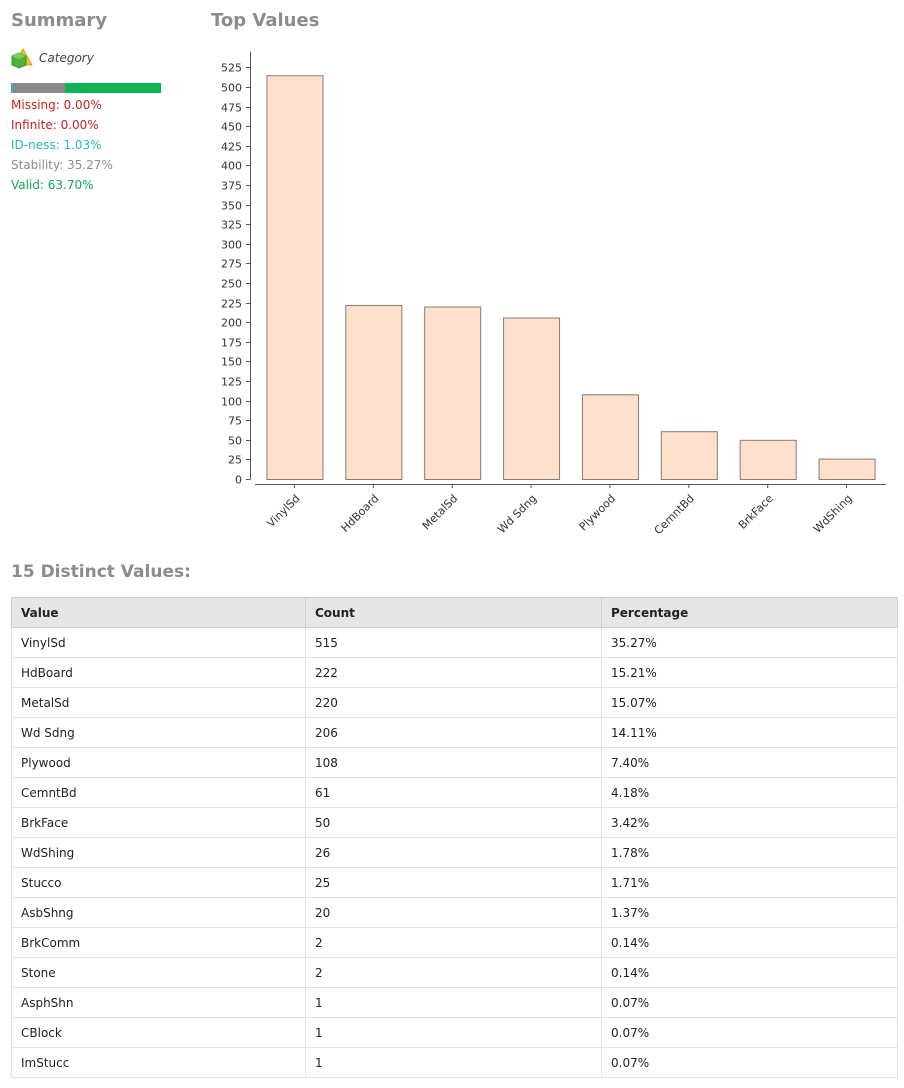 Image resolution: width=904 pixels, height=1088 pixels. I want to click on table-row: Wd Sdng 206 14.11%, so click(454, 732).